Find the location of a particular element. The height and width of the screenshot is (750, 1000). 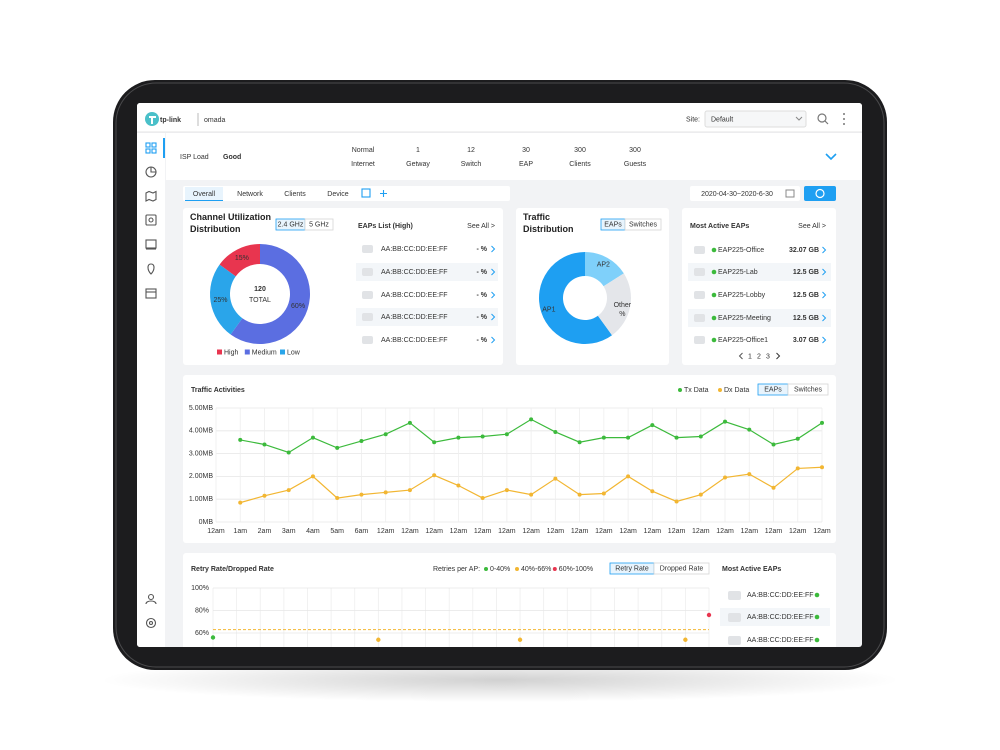

y-tick-label: 60% is located at coordinates (202, 633).